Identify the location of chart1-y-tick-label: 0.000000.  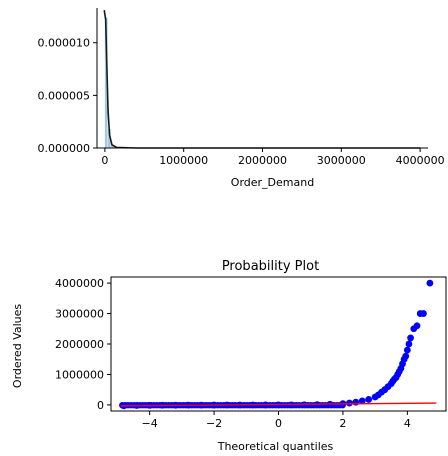
(64, 148).